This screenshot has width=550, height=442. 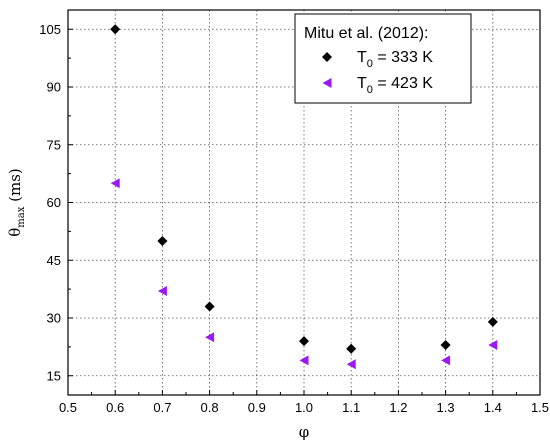 I want to click on legend-label-rest: = 423 K, so click(x=403, y=83).